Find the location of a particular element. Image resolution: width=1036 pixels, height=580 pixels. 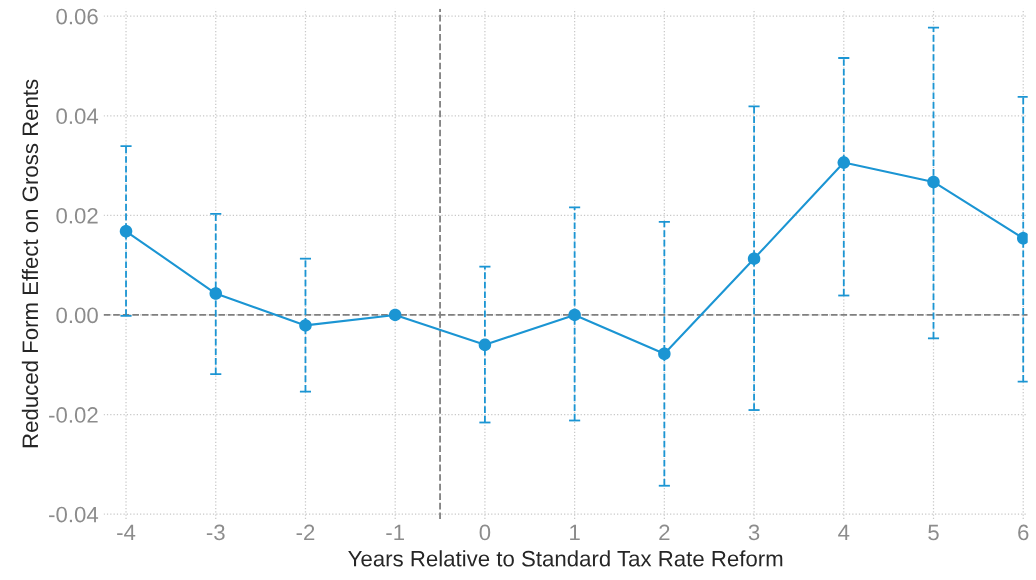

y-tick-label: 0.06 is located at coordinates (77, 16).